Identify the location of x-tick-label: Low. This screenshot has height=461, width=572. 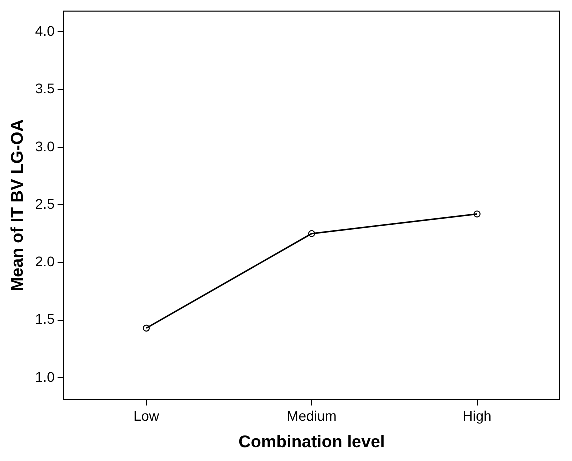
(147, 416).